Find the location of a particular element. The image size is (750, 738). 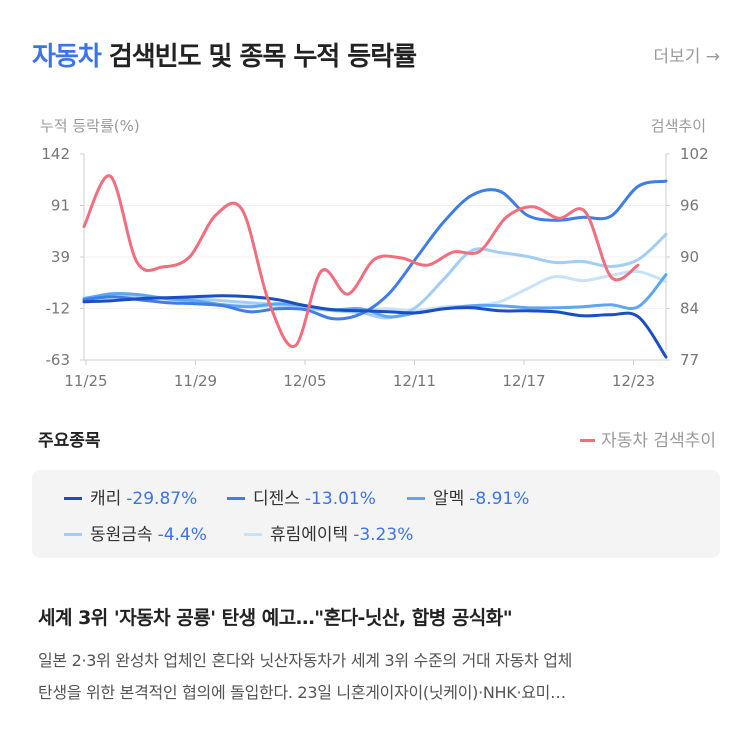

right-tick-label: 102 is located at coordinates (694, 154).